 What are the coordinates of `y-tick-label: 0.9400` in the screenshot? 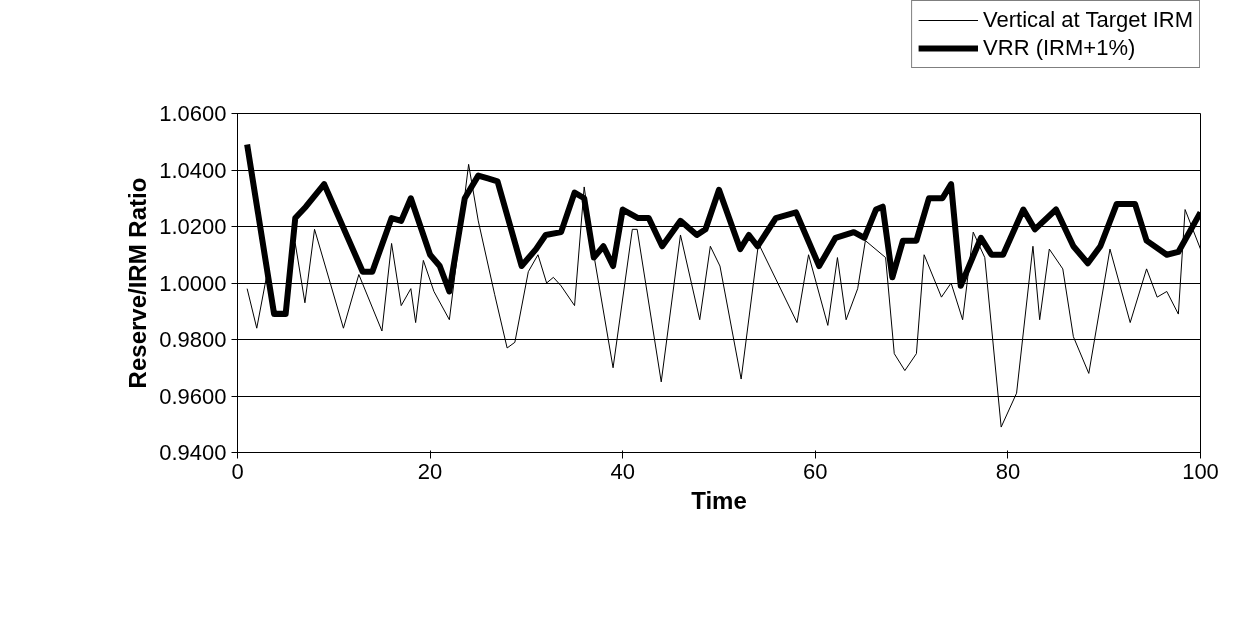 It's located at (193, 452).